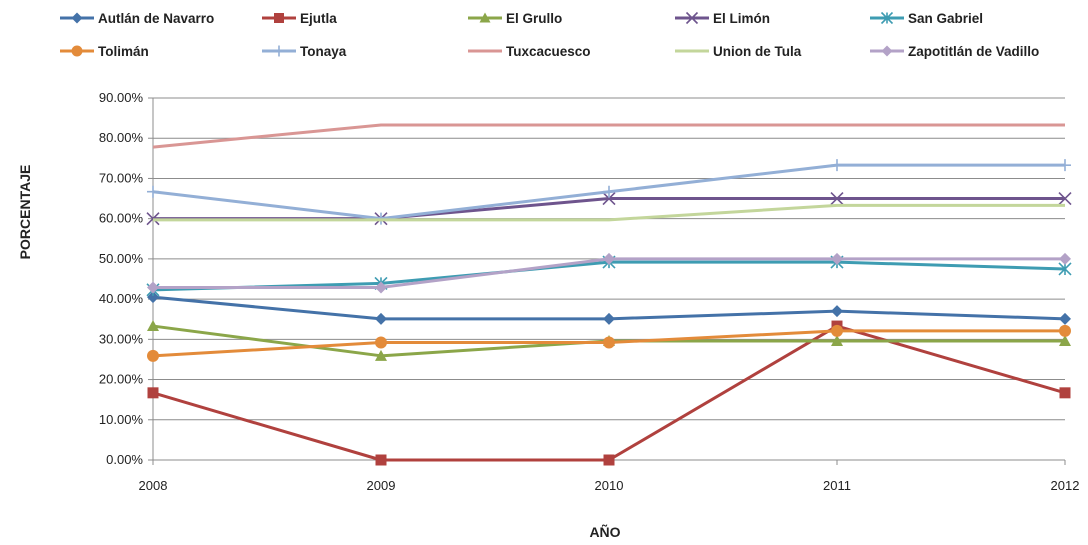  What do you see at coordinates (121, 258) in the screenshot?
I see `y-tick-label: 50.00%` at bounding box center [121, 258].